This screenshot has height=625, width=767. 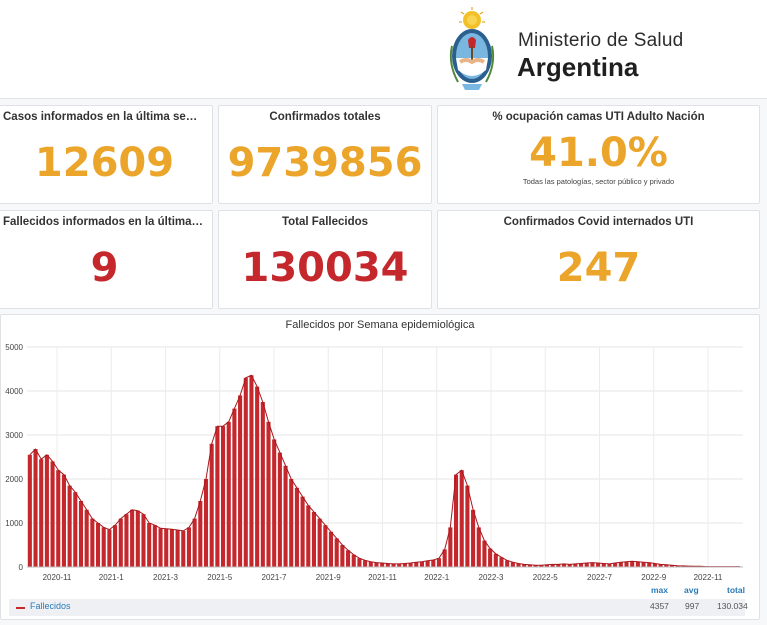 I want to click on ministry-logo: Ministerio de Salud Argentina, so click(x=571, y=51).